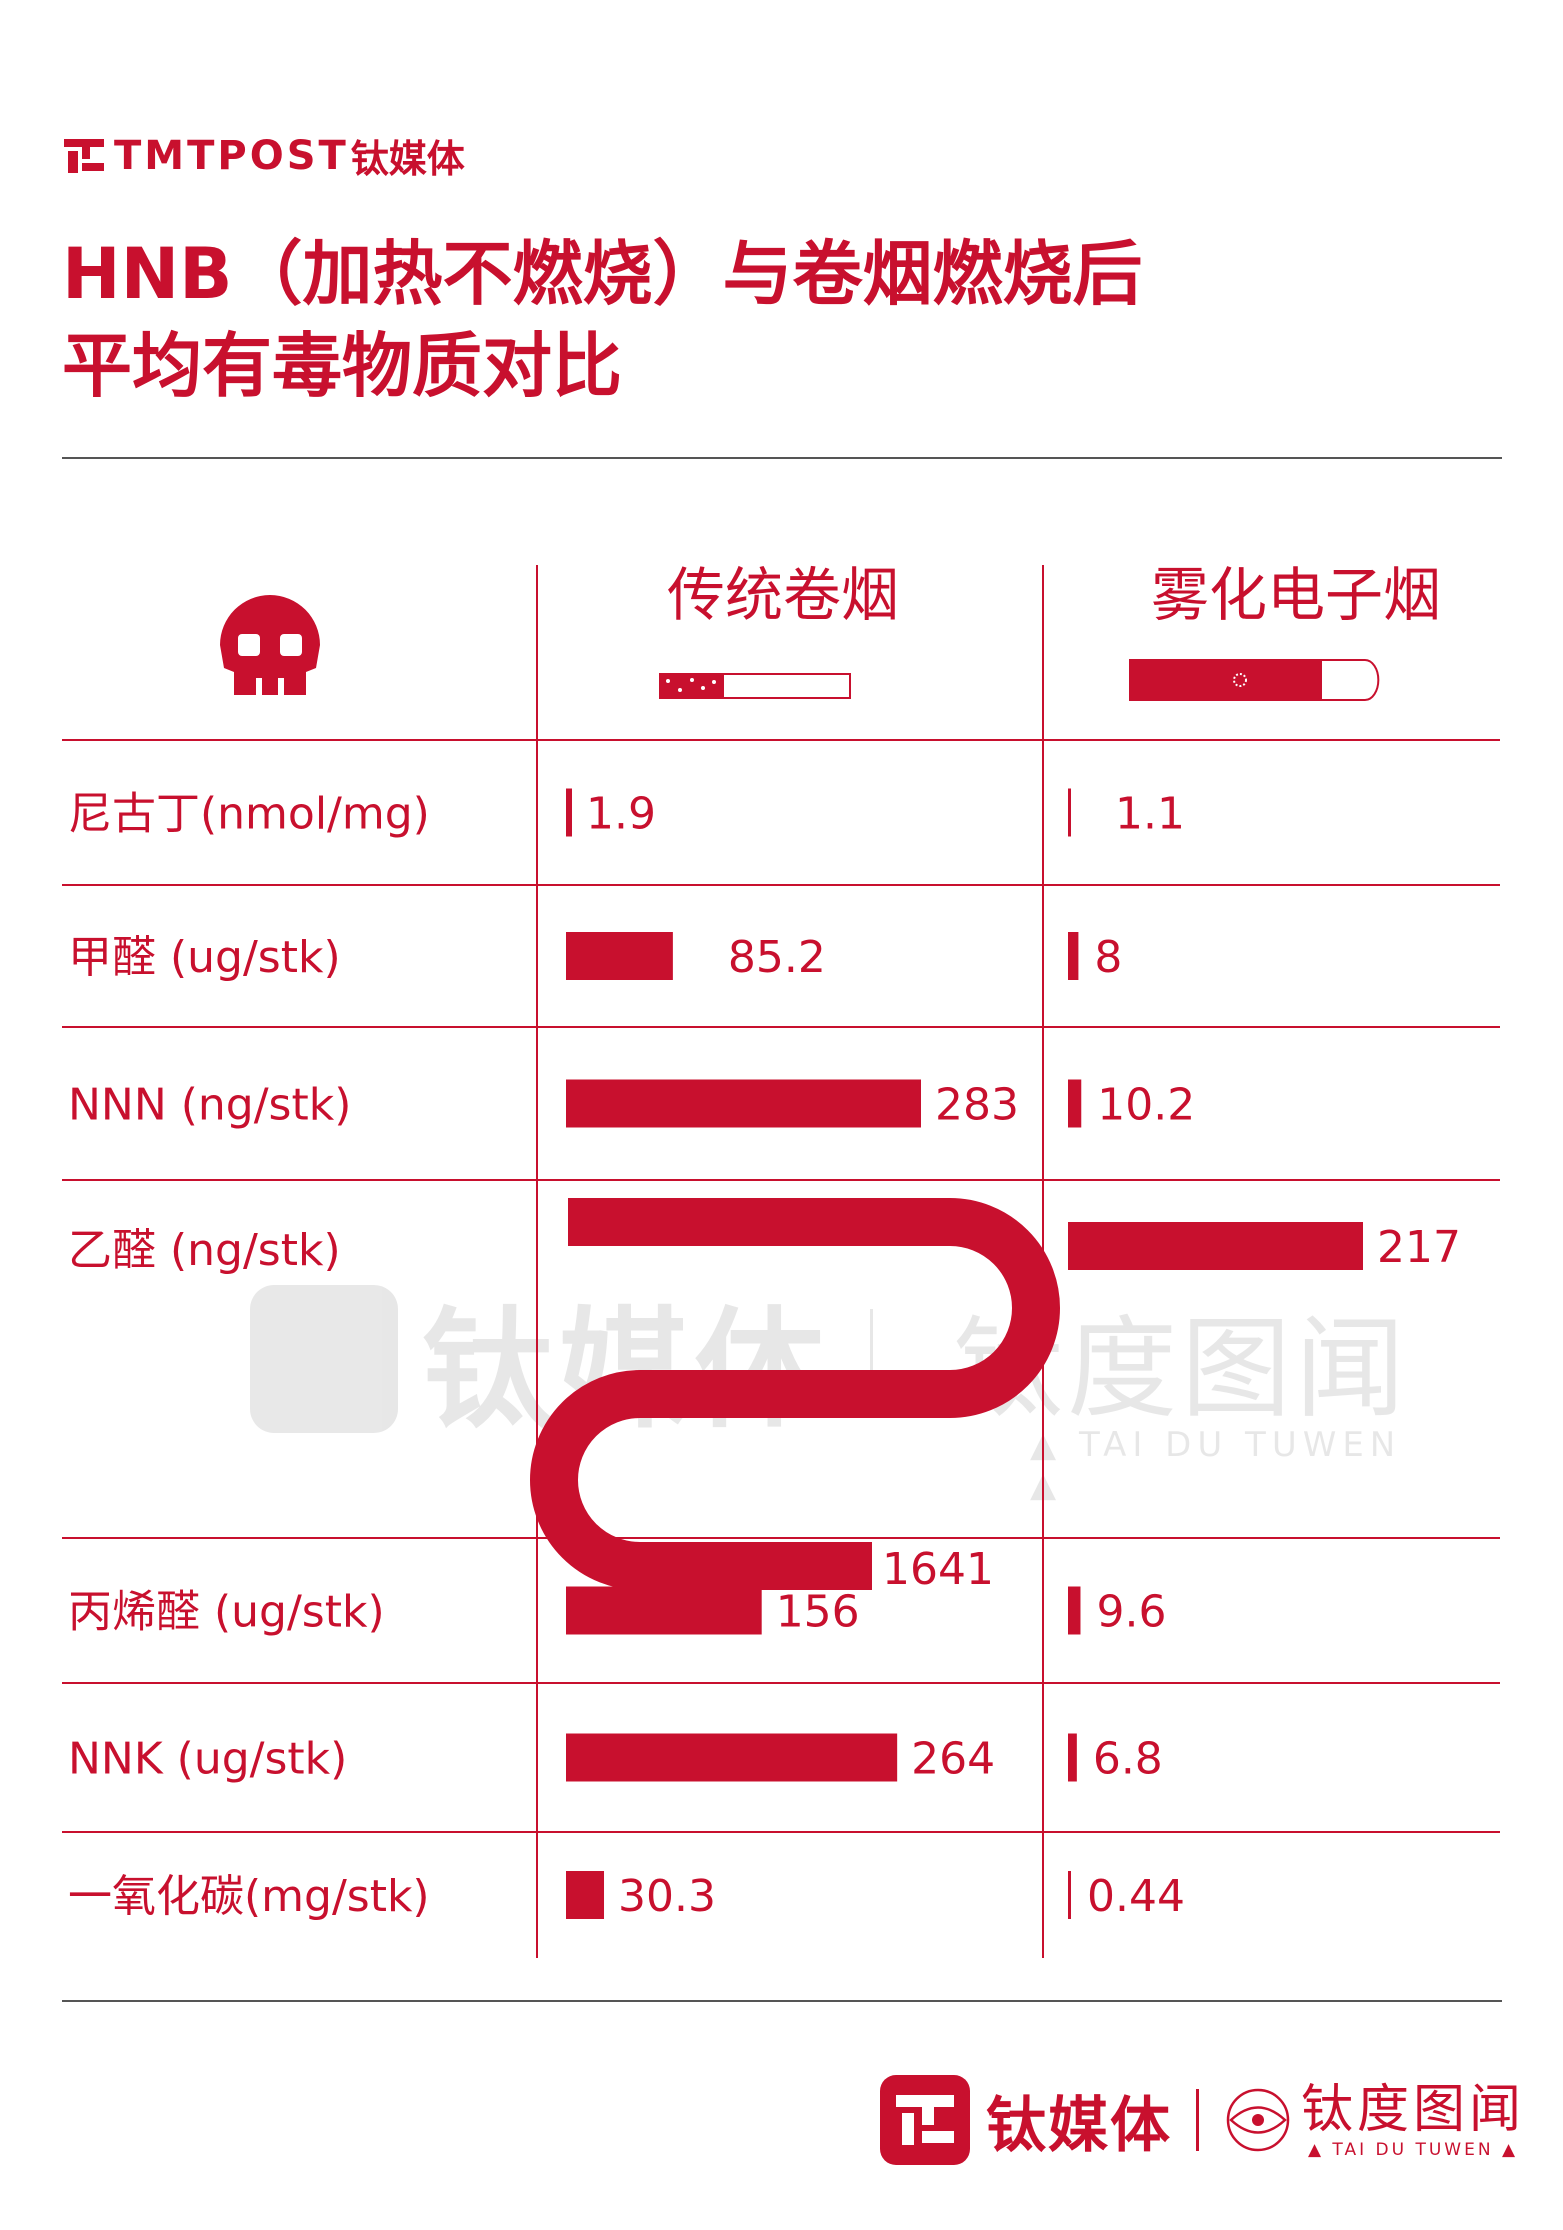  I want to click on page-title: HNB（加热不燃烧）与卷烟燃烧后 平均有毒物质对比, so click(602, 320).